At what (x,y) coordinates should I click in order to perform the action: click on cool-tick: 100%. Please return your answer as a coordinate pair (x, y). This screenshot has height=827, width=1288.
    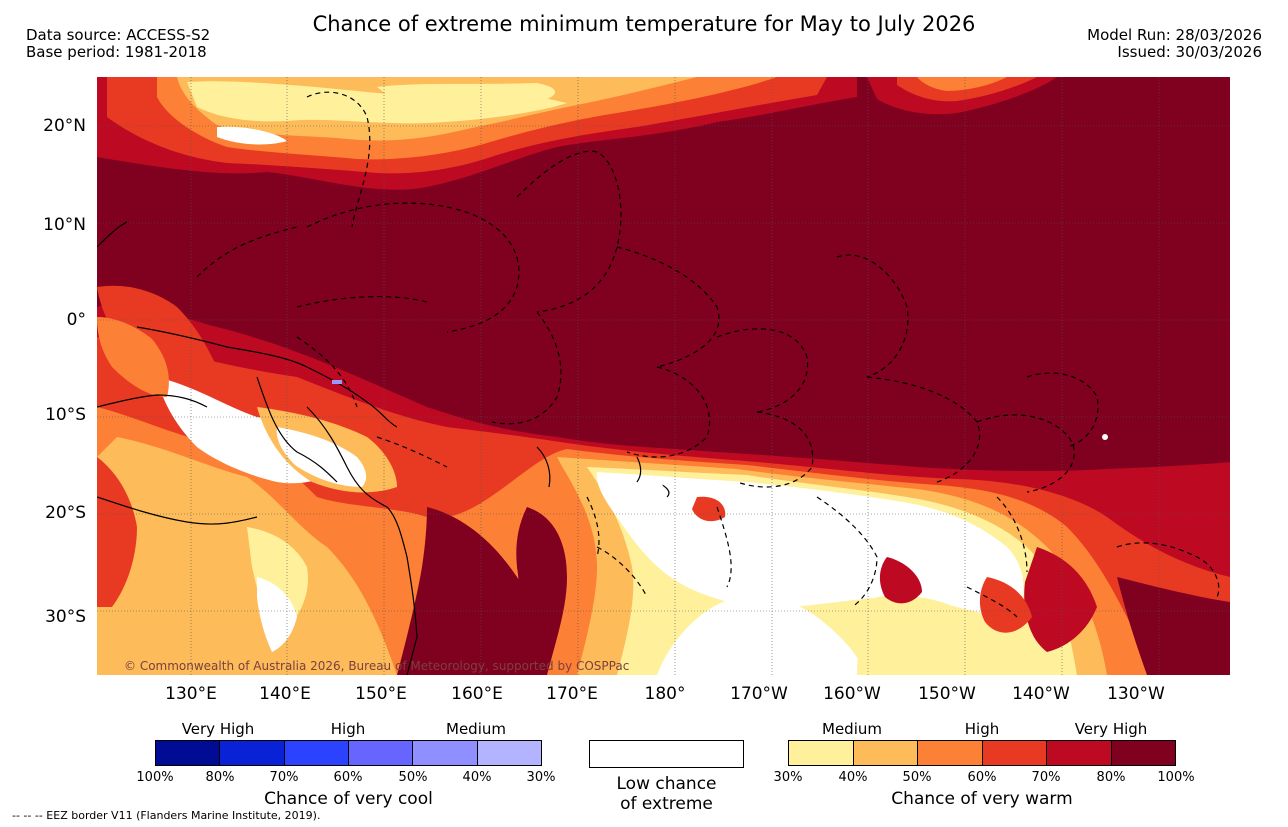
    Looking at the image, I should click on (155, 777).